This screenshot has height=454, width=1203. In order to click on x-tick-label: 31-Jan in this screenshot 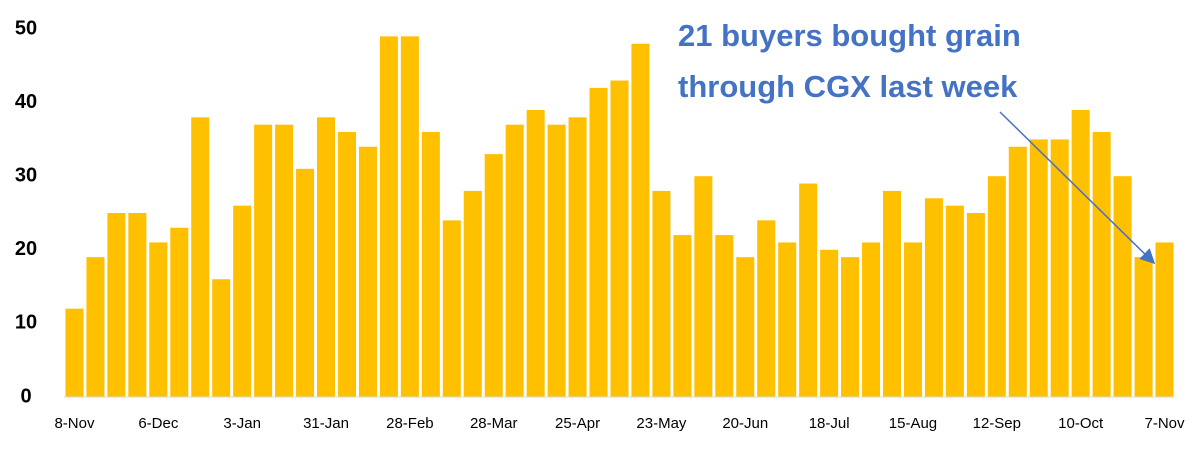, I will do `click(326, 423)`.